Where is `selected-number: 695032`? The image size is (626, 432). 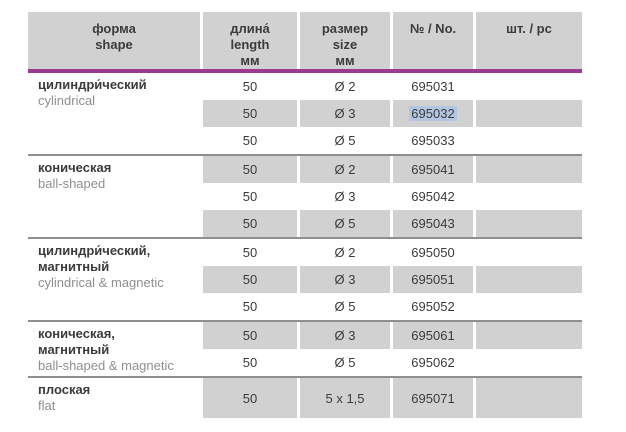 selected-number: 695032 is located at coordinates (433, 113).